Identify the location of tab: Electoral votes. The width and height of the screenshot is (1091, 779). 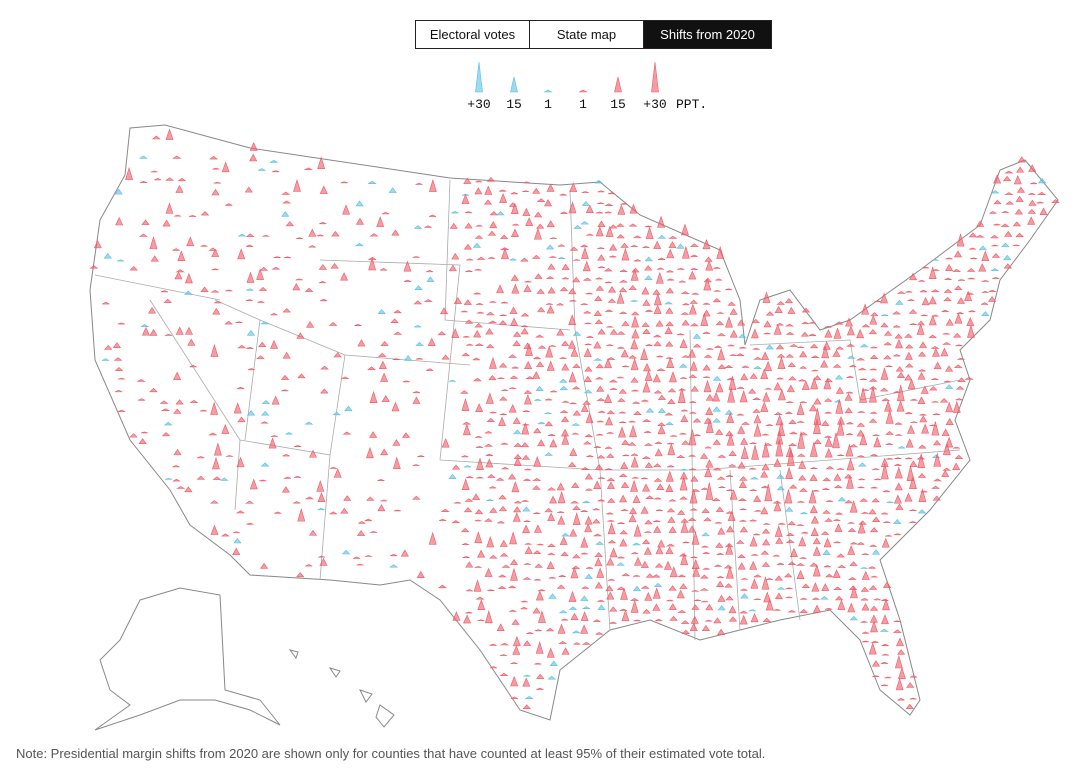
(473, 34).